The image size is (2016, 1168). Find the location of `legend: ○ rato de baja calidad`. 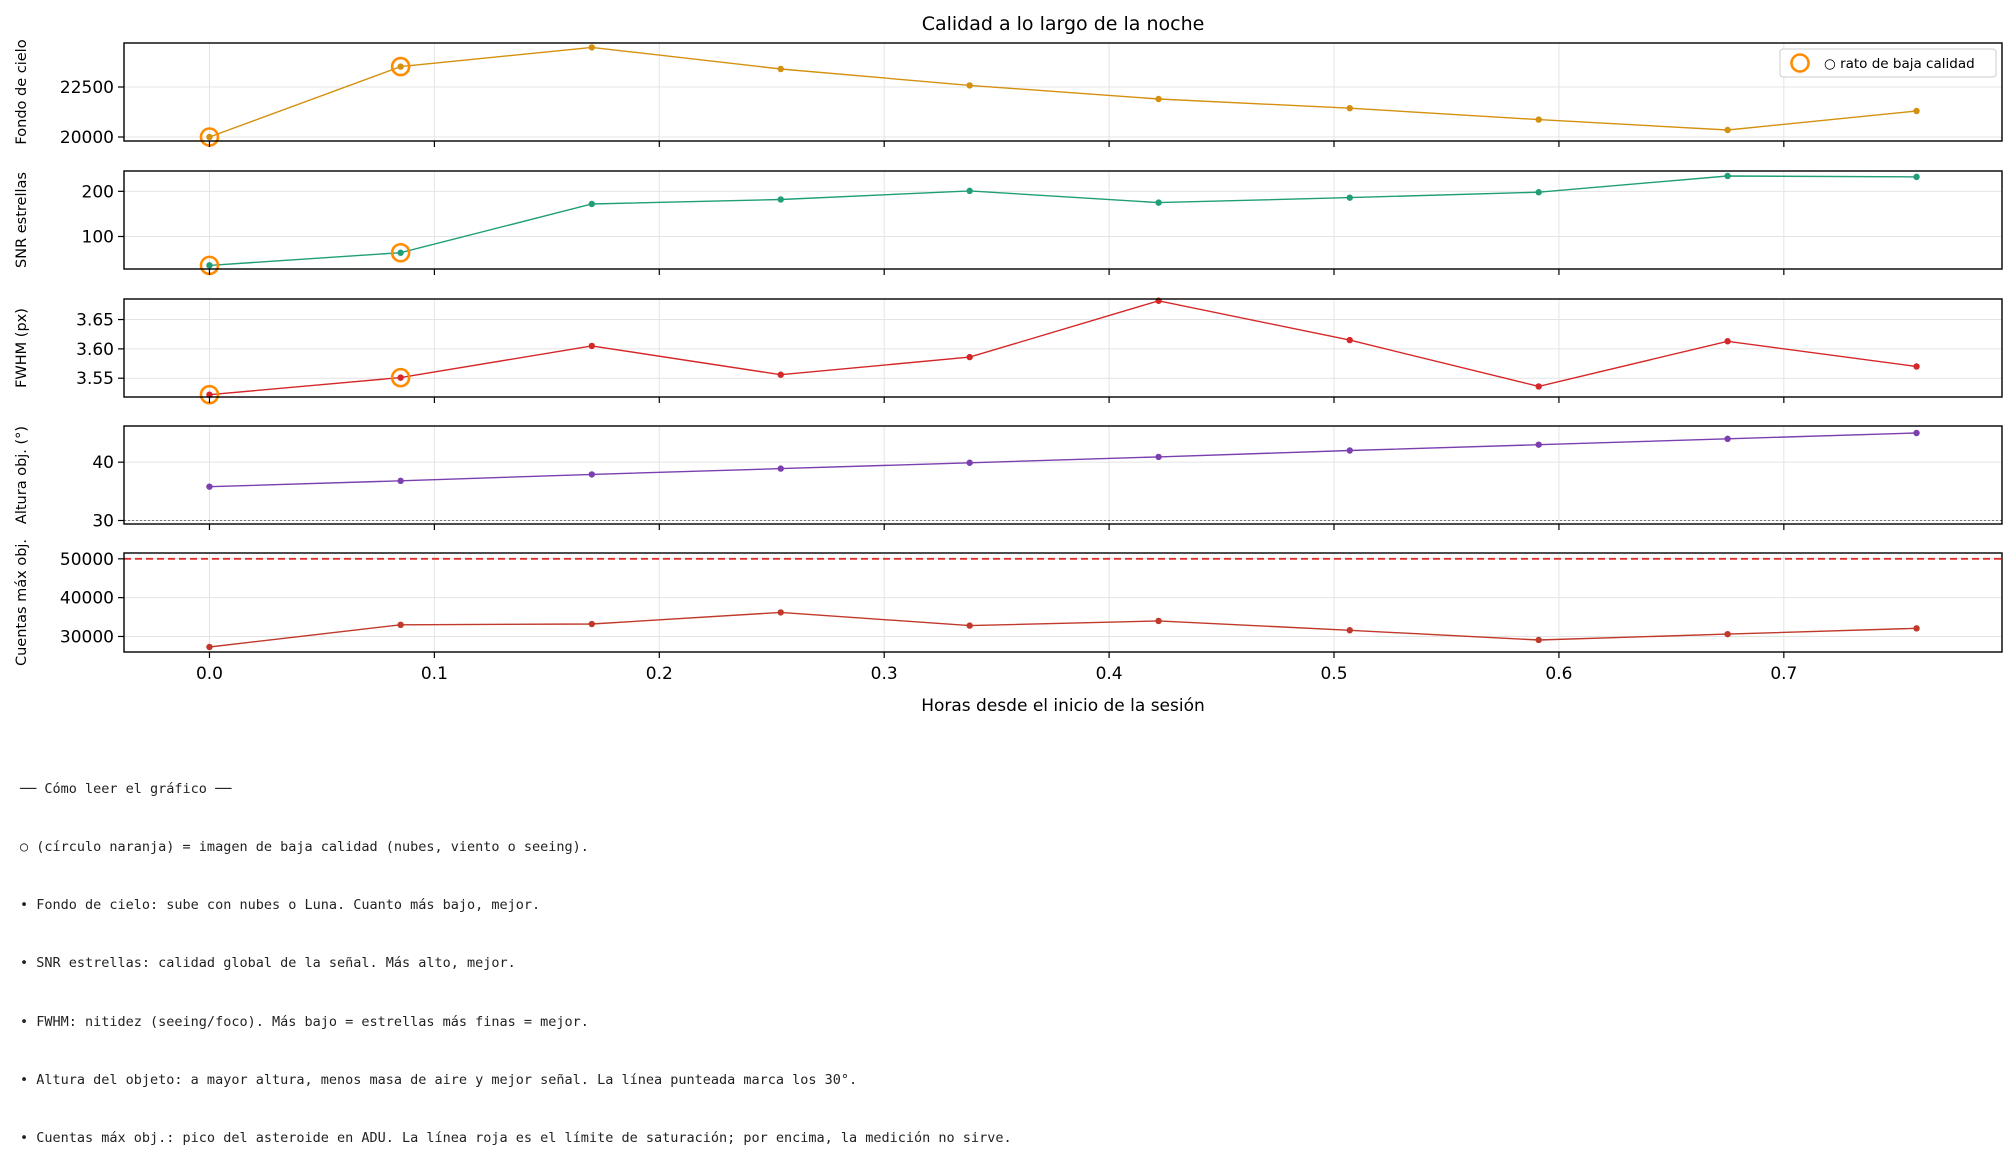

legend: ○ rato de baja calidad is located at coordinates (1888, 63).